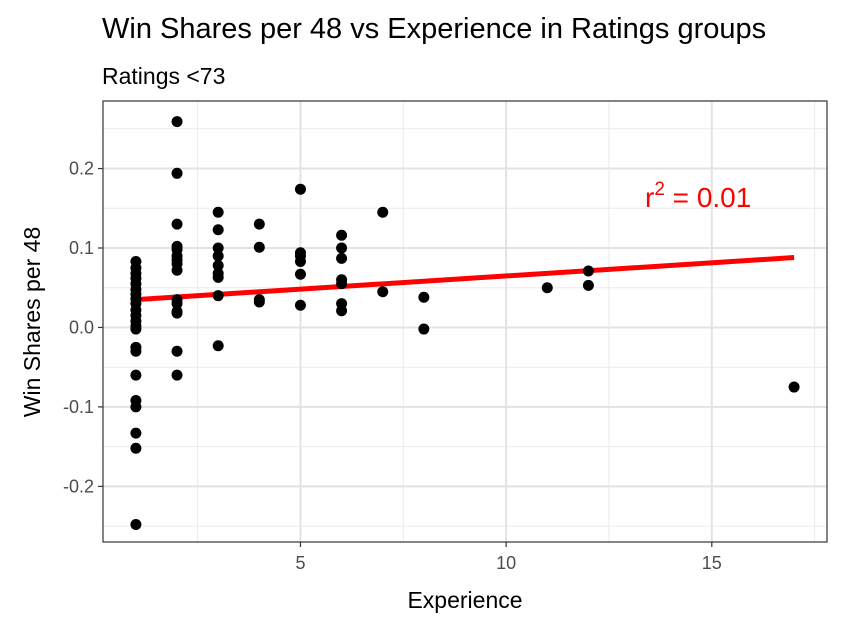  I want to click on y-tick-label: -0.2, so click(78, 486).